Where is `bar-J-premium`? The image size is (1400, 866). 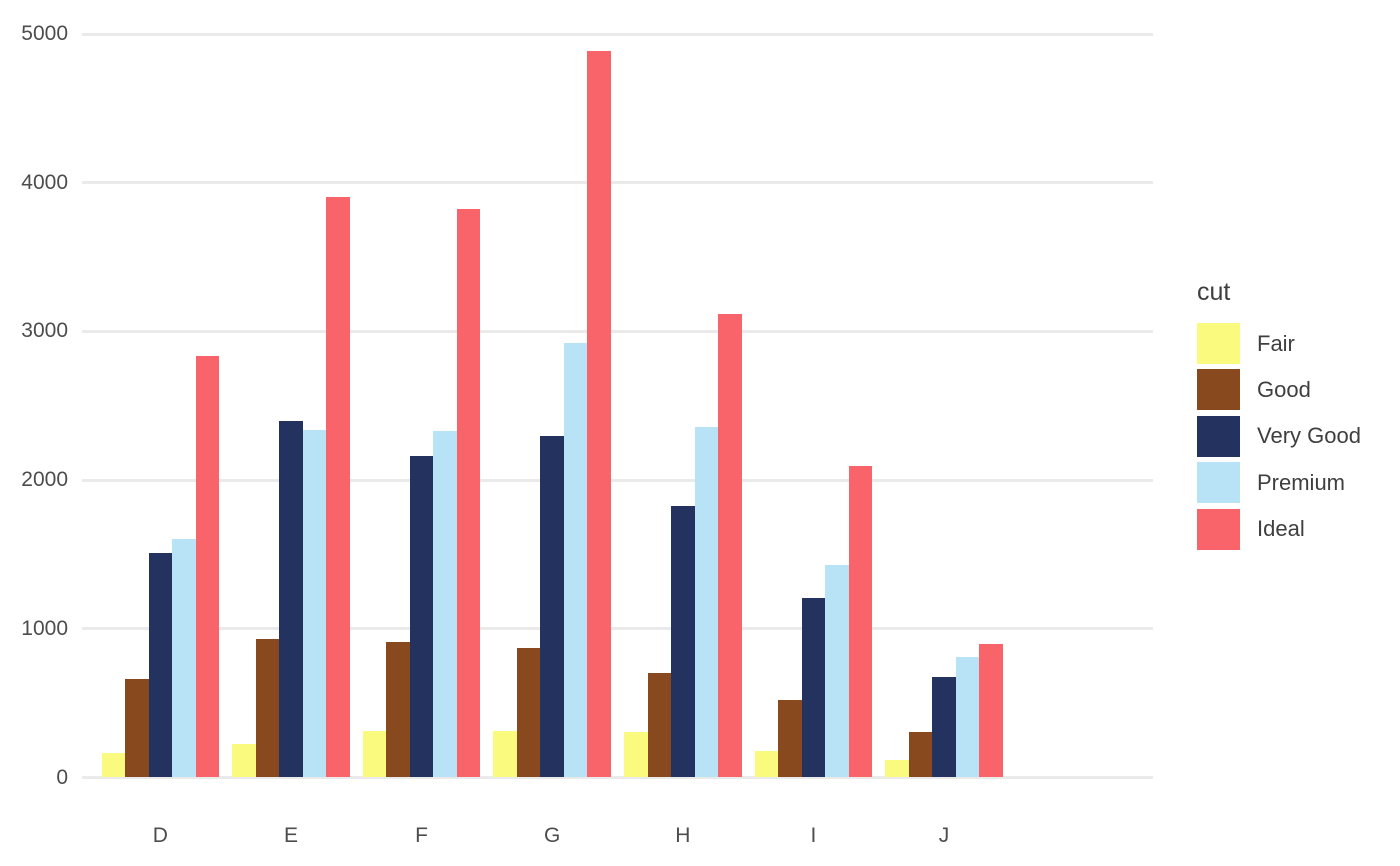
bar-J-premium is located at coordinates (967, 717).